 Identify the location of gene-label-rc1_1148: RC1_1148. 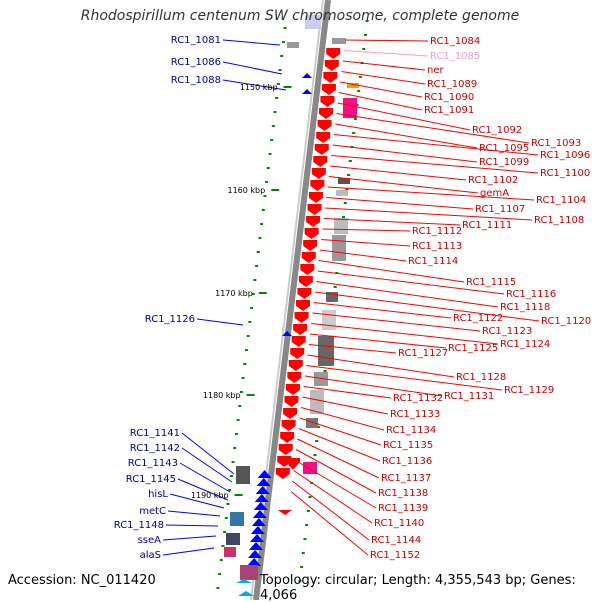
(139, 525).